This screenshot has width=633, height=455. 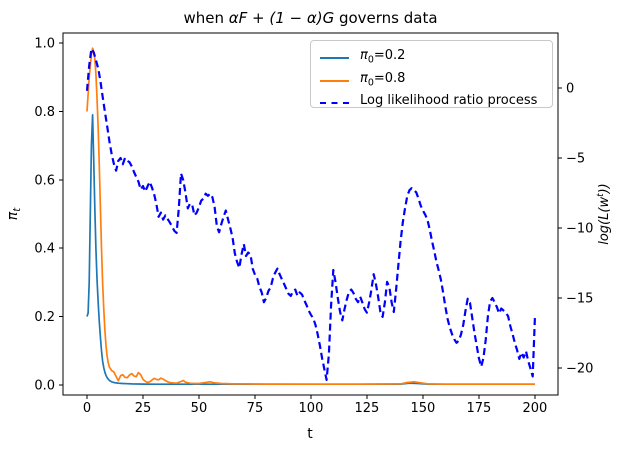 What do you see at coordinates (311, 408) in the screenshot?
I see `x-tick-label: 100` at bounding box center [311, 408].